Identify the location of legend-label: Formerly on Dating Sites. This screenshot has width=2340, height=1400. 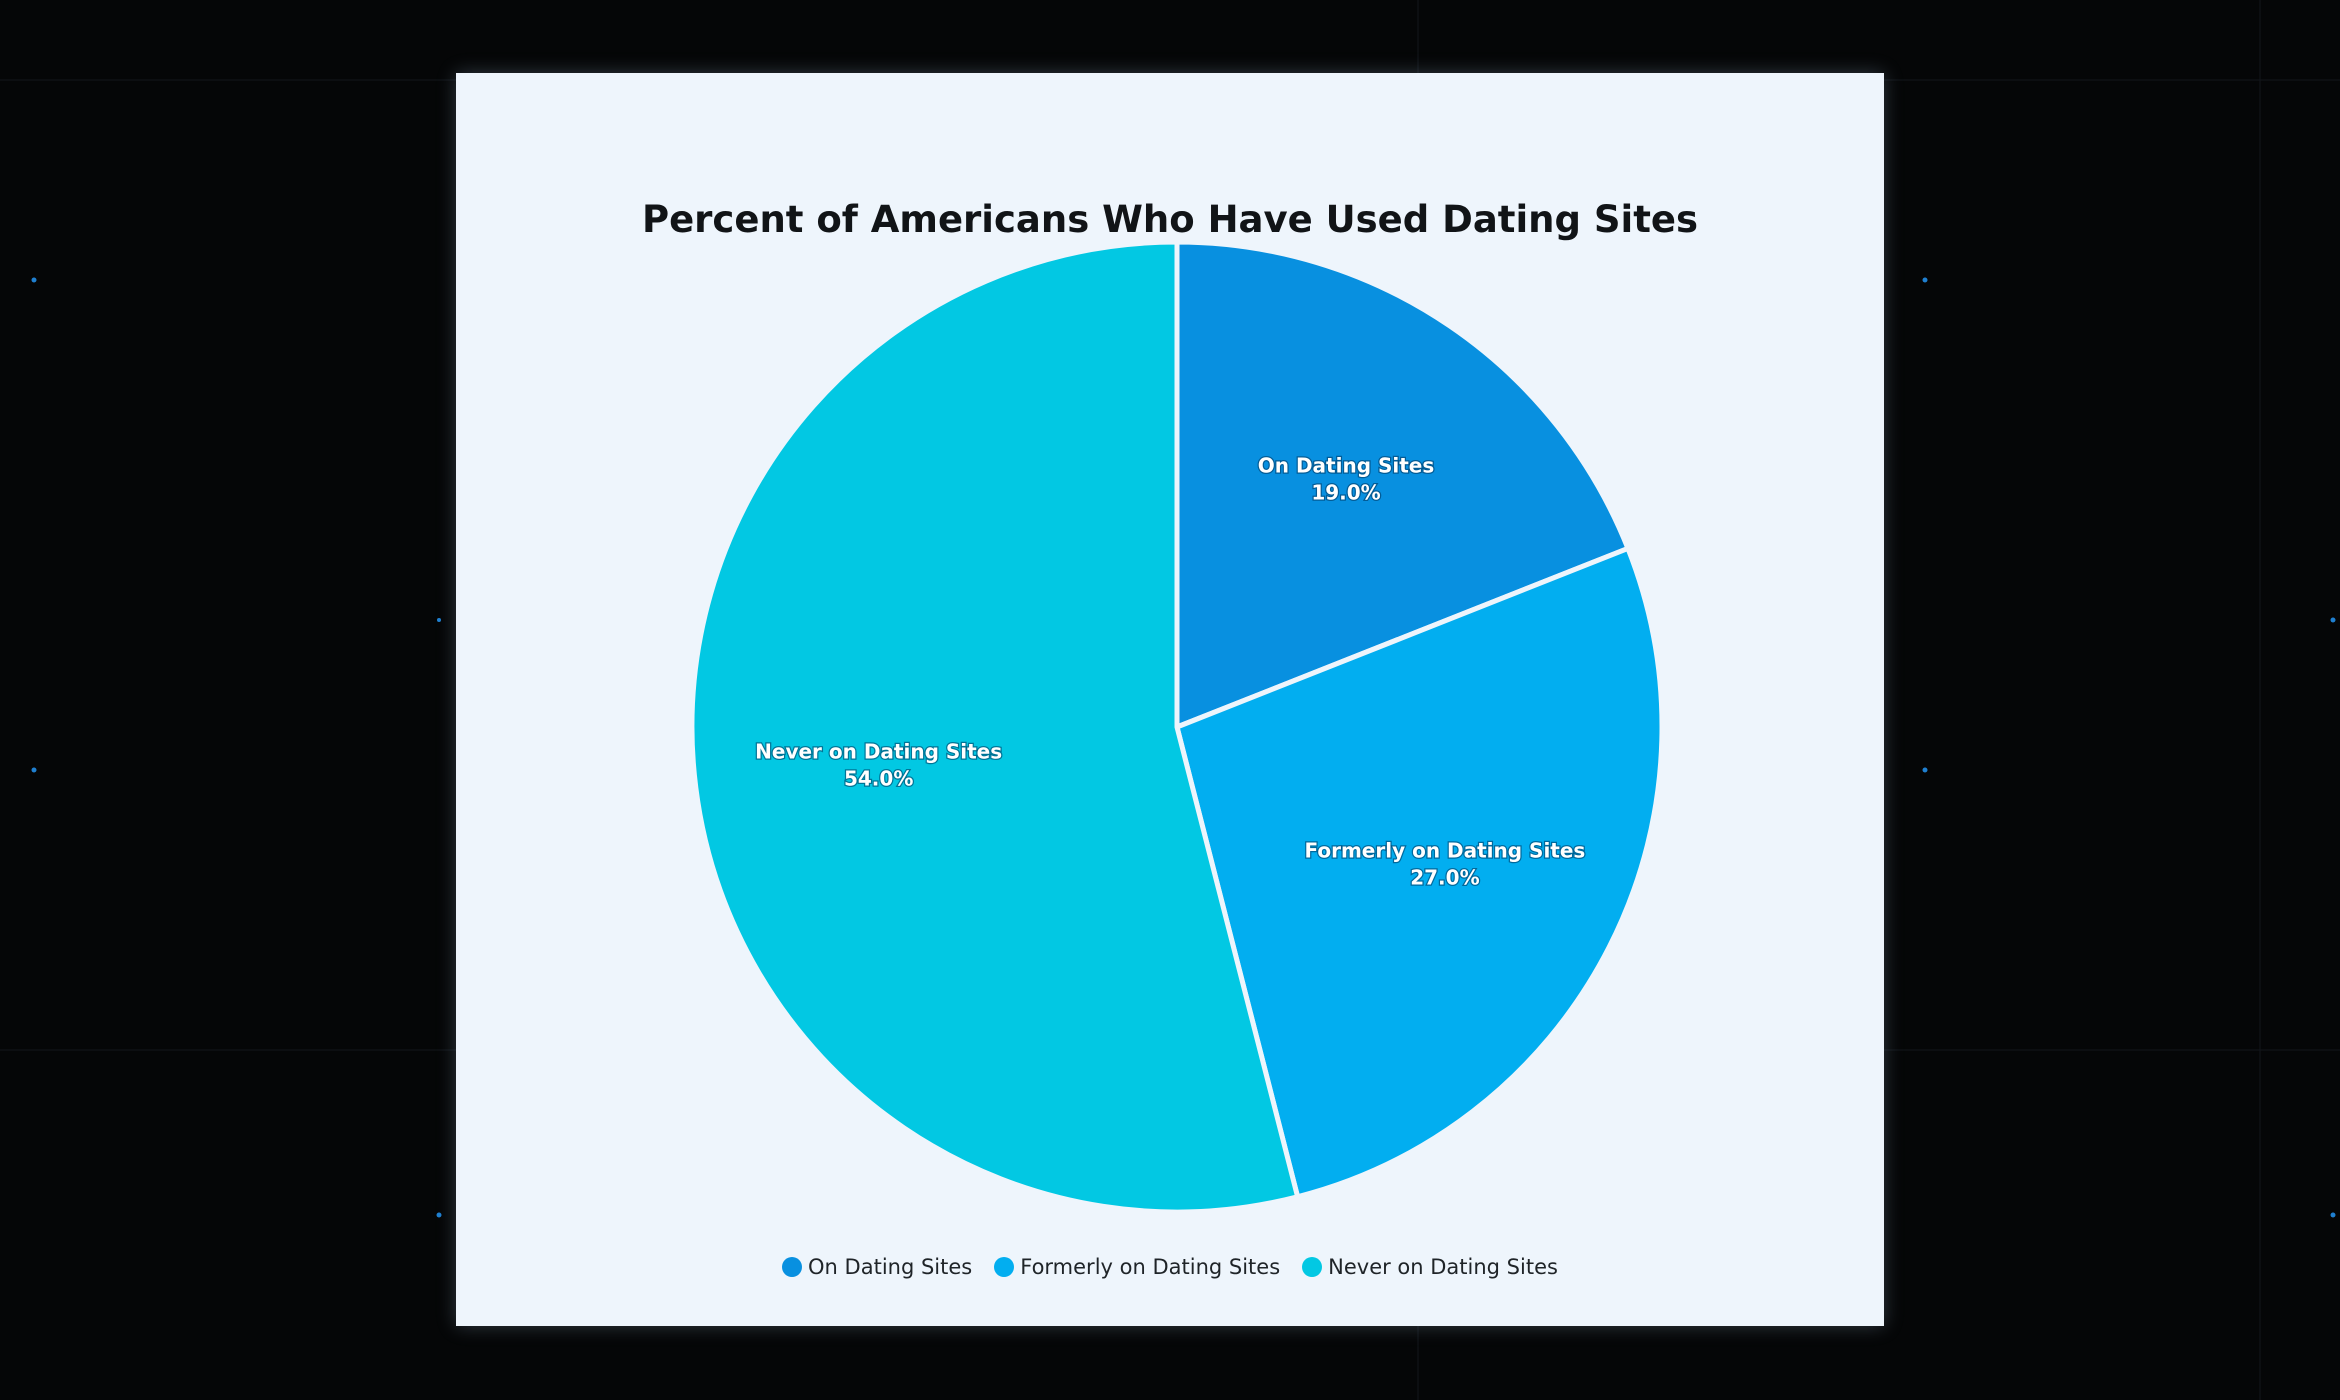
(1150, 1267).